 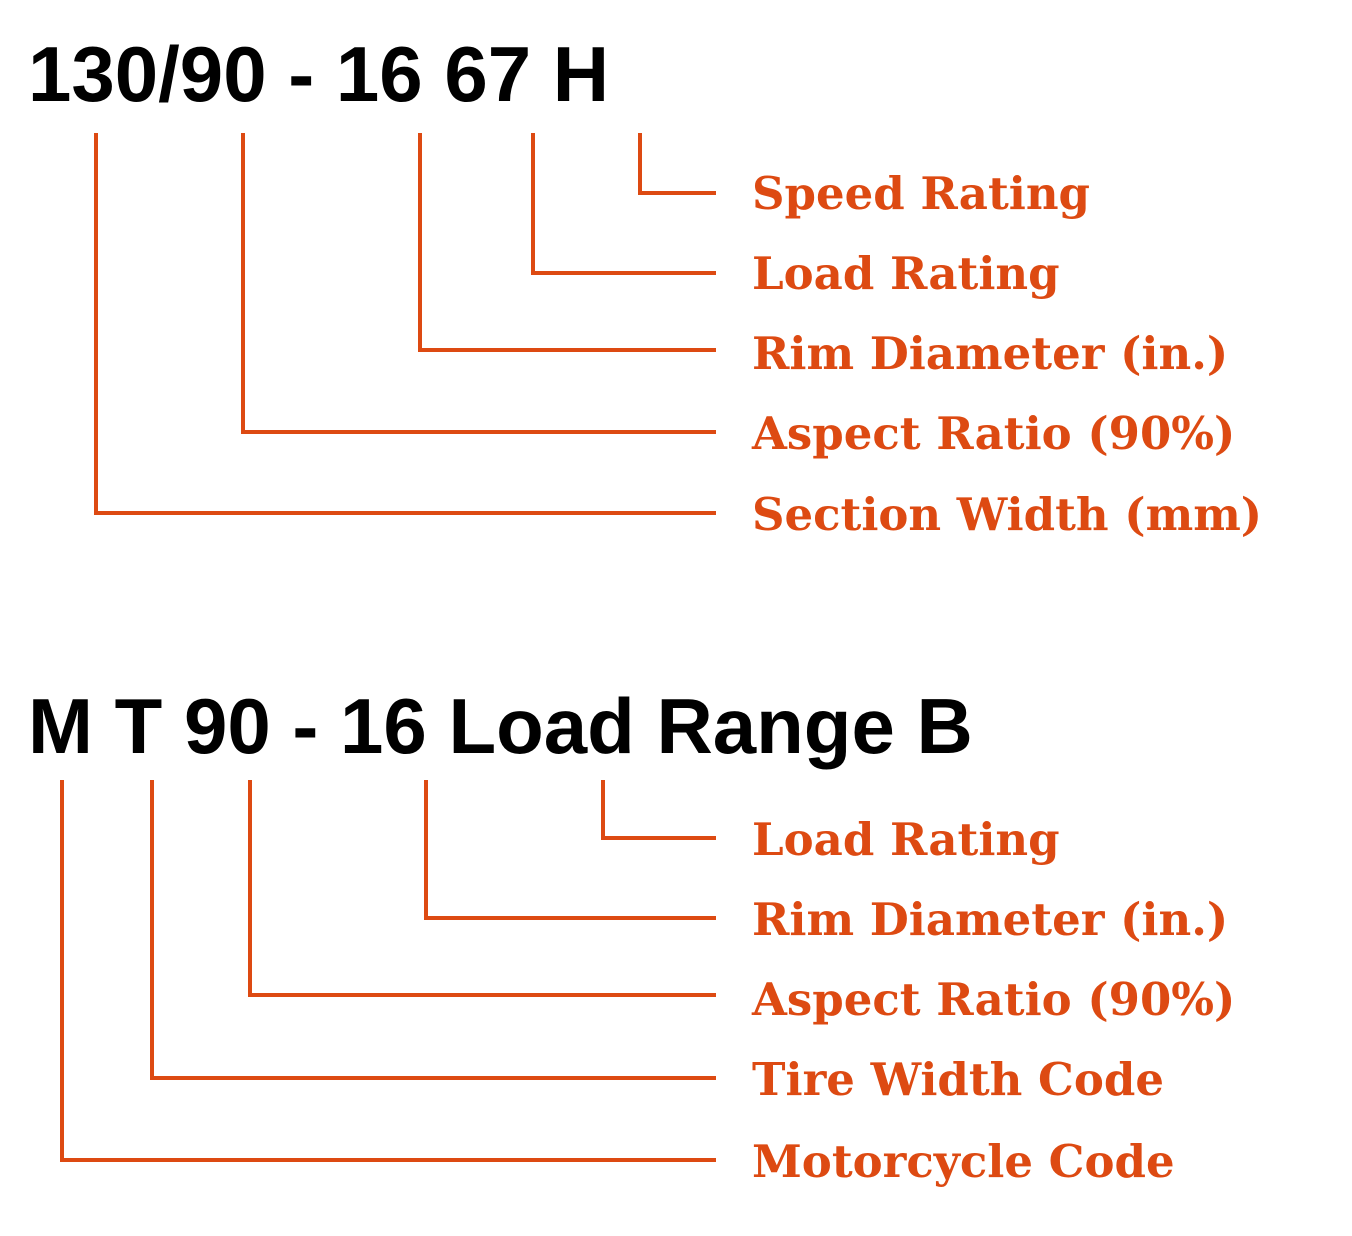 I want to click on label-motorcycle-code: Motorcycle Code, so click(x=963, y=1161).